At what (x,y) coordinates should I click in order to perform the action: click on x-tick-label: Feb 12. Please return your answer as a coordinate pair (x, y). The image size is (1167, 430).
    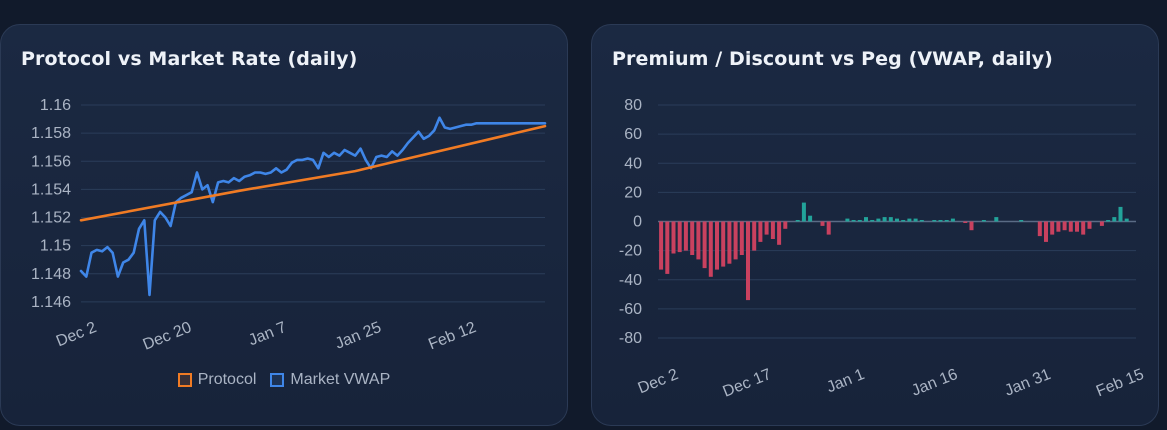
    Looking at the image, I should click on (452, 336).